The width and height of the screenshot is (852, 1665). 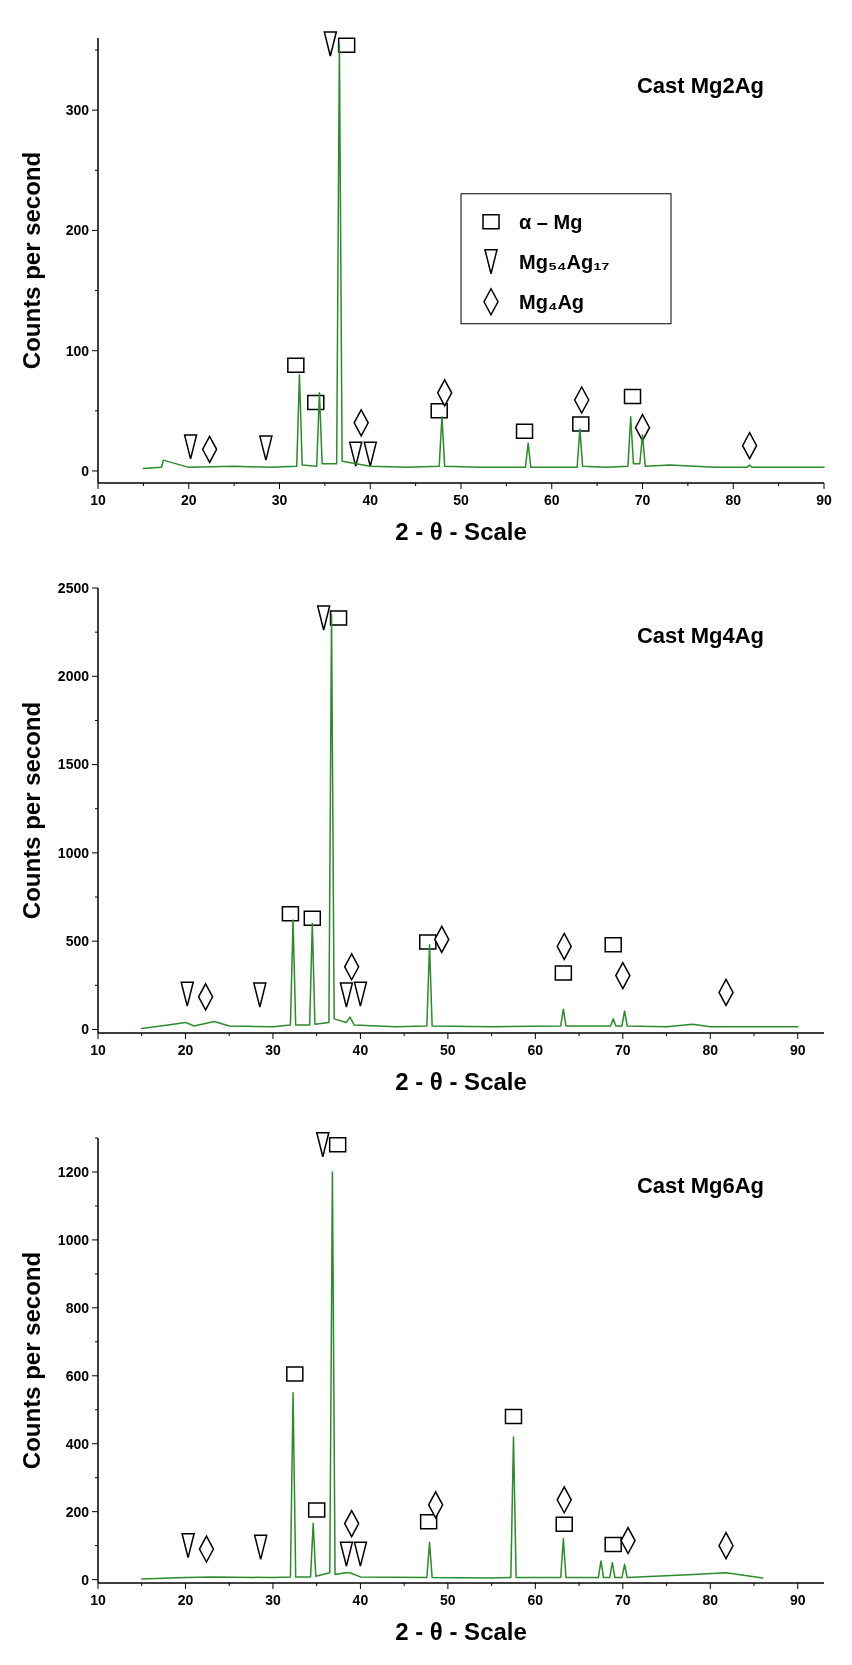 I want to click on text: Cast Mg6Ag, so click(x=700, y=1185).